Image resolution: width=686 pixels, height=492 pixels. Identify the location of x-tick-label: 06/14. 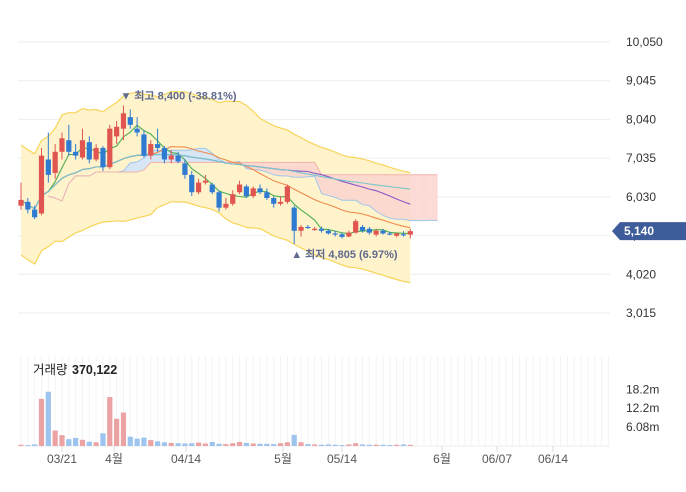
(553, 459).